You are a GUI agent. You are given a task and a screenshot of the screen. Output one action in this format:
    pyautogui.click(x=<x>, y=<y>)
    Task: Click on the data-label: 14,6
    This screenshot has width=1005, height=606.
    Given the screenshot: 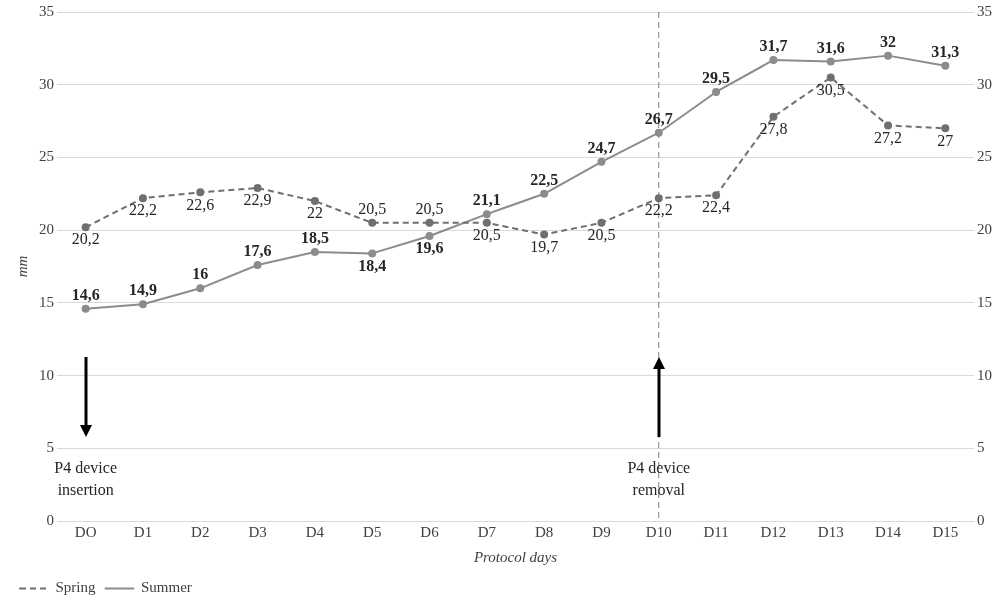 What is the action you would take?
    pyautogui.click(x=85, y=294)
    